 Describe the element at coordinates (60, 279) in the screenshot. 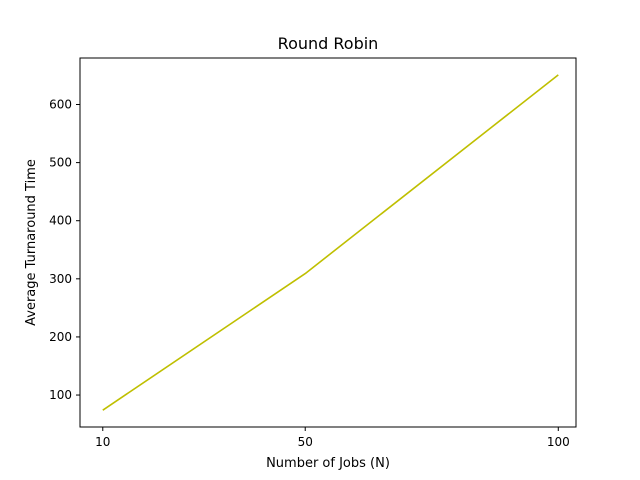

I see `y-tick-label: 300` at that location.